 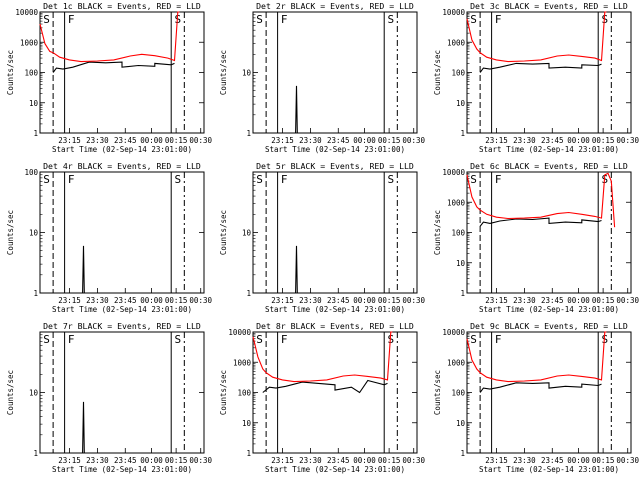 I want to click on panel-title: Det 2r BLACK = Events, RED = LLD, so click(x=335, y=6).